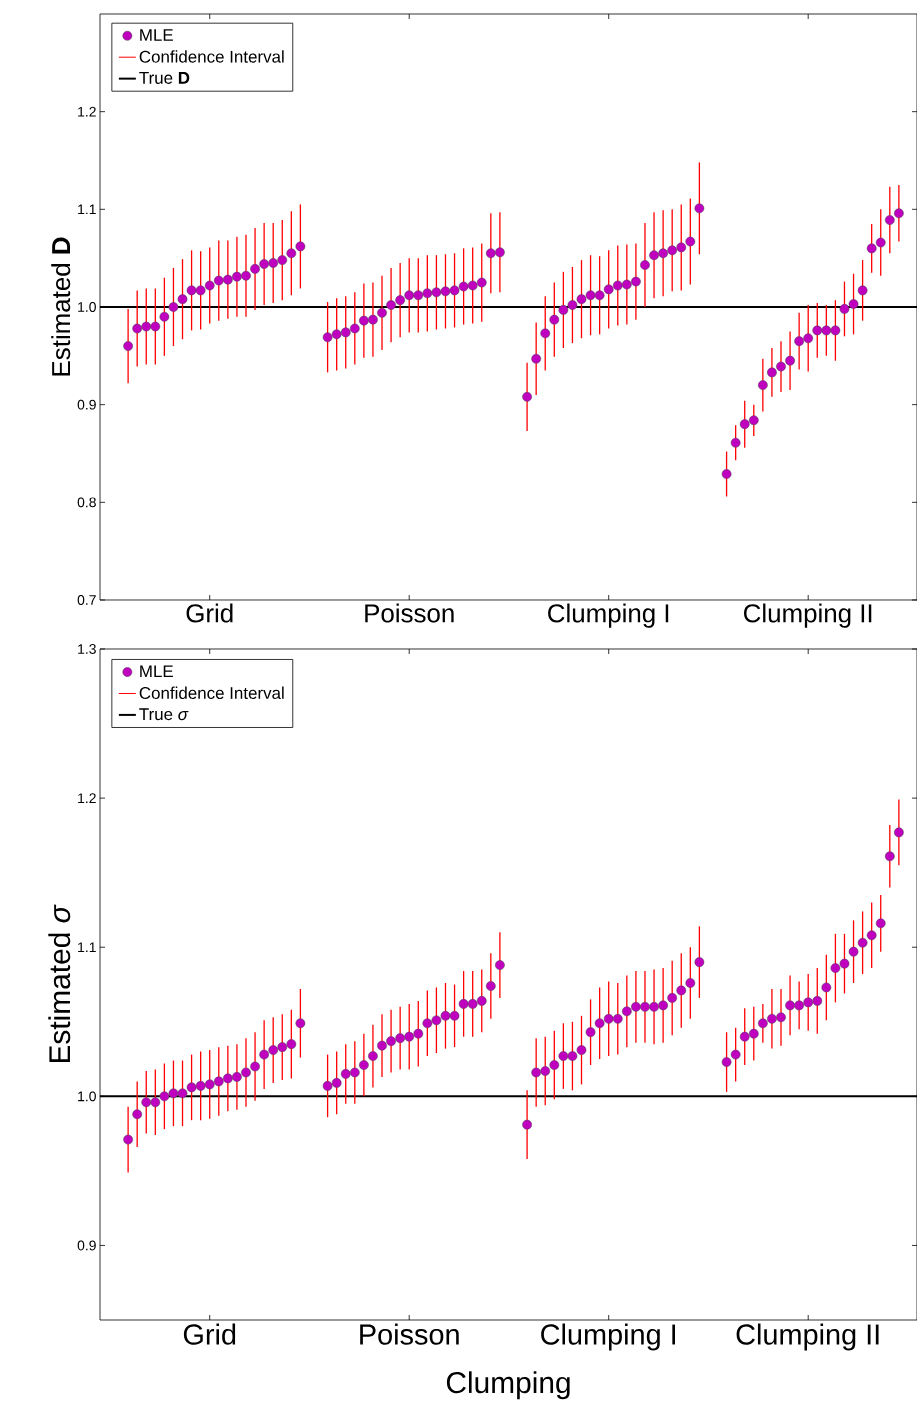  Describe the element at coordinates (508, 1385) in the screenshot. I see `x-axis-title: Clumping` at that location.